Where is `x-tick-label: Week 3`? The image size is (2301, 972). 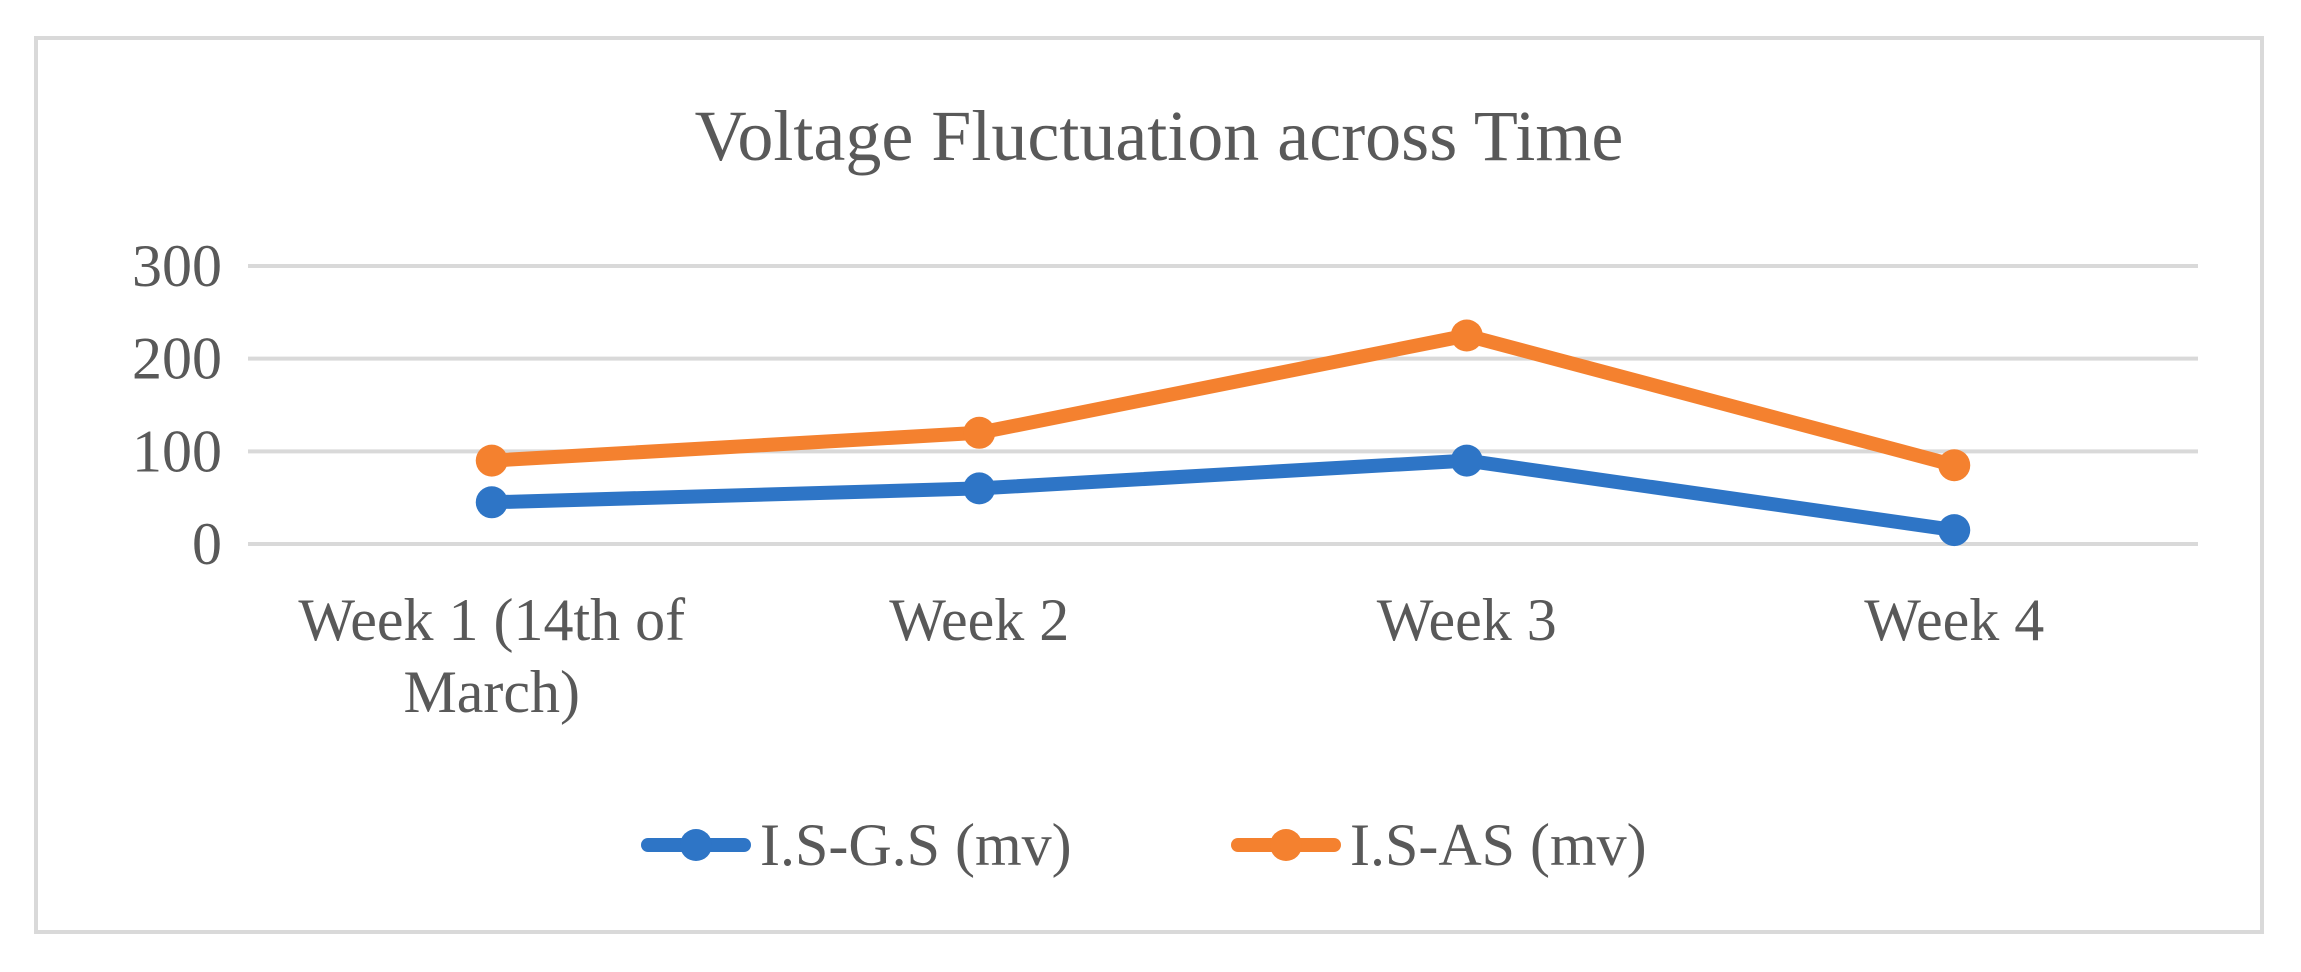 x-tick-label: Week 3 is located at coordinates (1467, 620).